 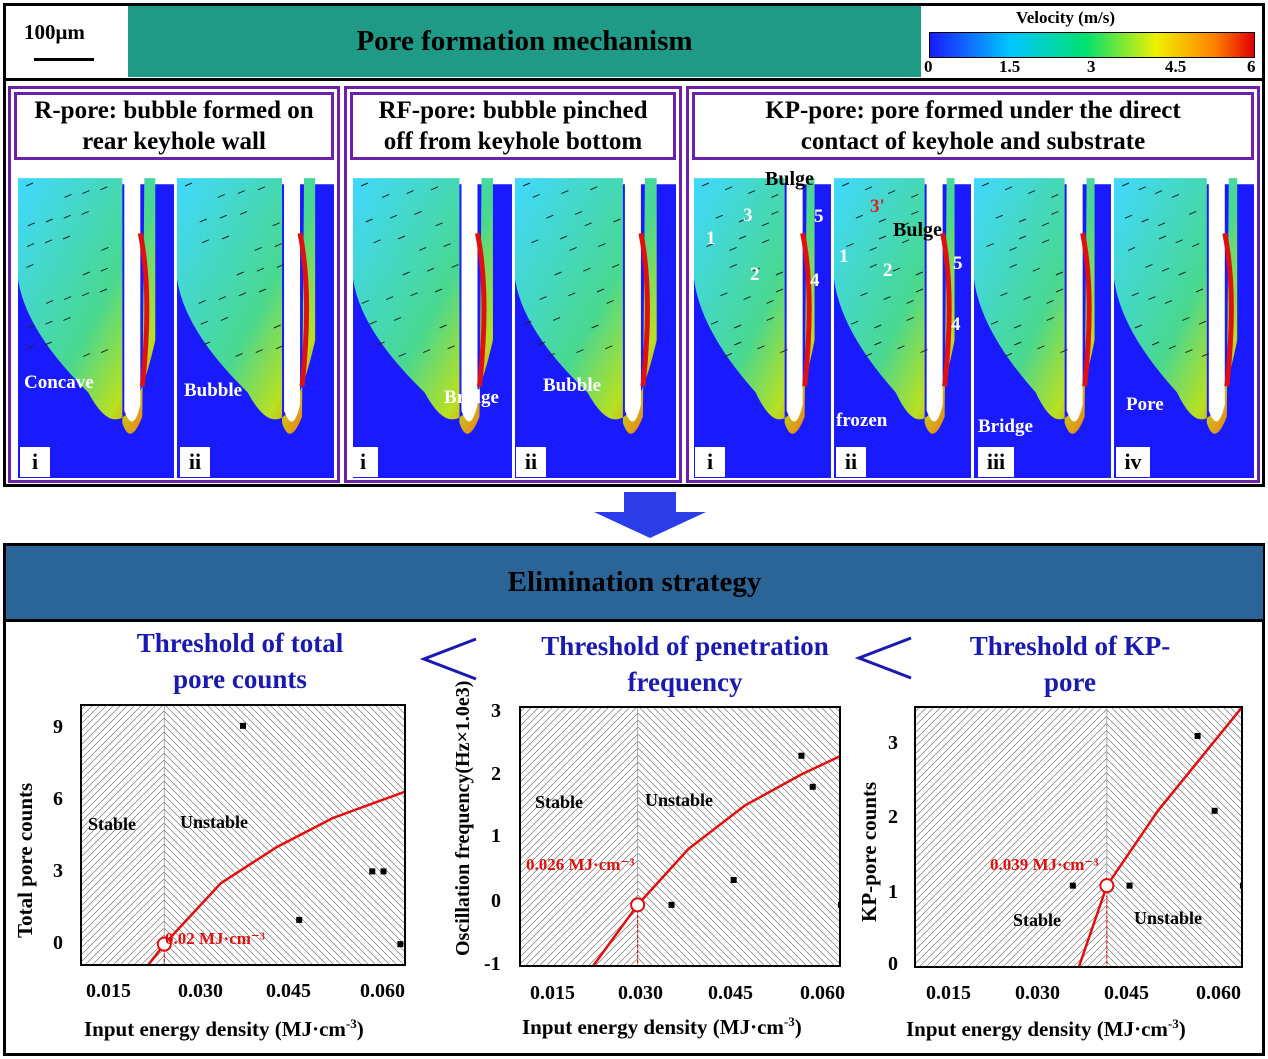 I want to click on region-stable: Stable, so click(x=1037, y=920).